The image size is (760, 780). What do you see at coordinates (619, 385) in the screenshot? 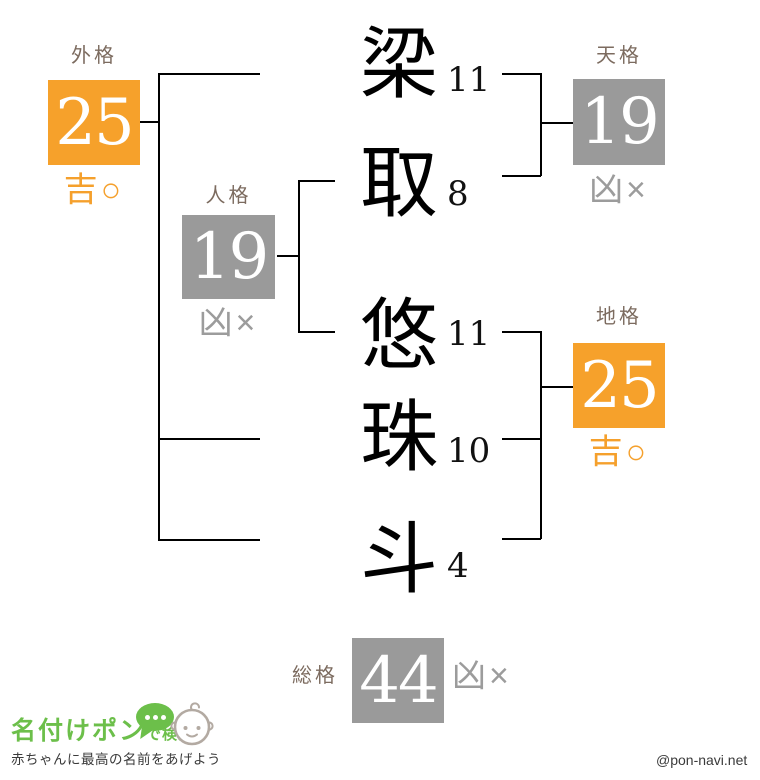
I see `chikaku-value-box: 25` at bounding box center [619, 385].